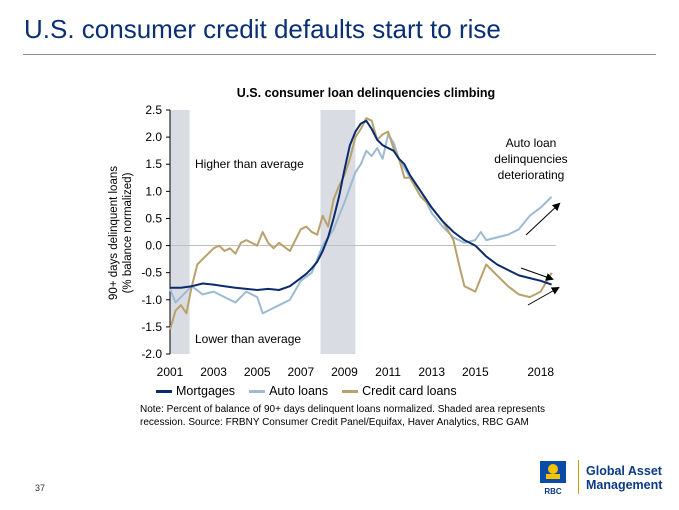 The width and height of the screenshot is (679, 510). What do you see at coordinates (531, 175) in the screenshot?
I see `annotation-auto-line3: deteriorating` at bounding box center [531, 175].